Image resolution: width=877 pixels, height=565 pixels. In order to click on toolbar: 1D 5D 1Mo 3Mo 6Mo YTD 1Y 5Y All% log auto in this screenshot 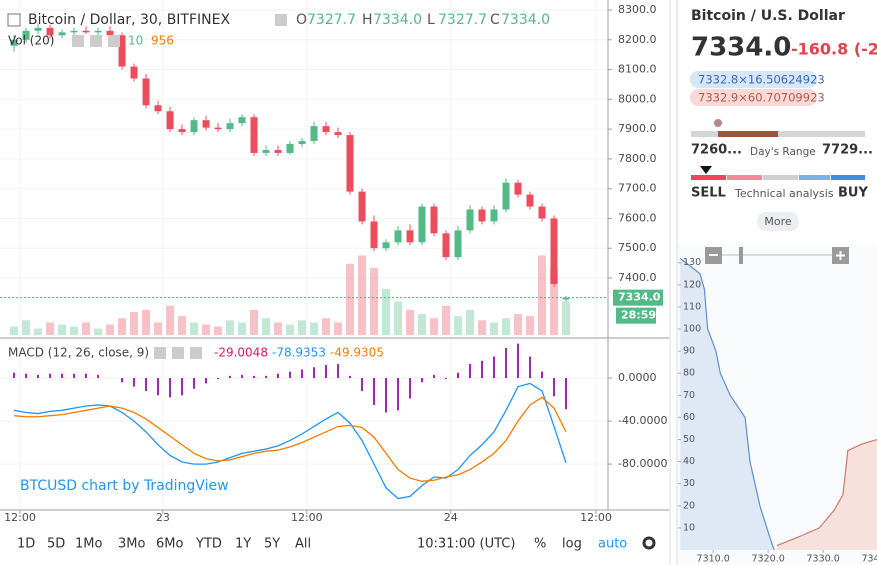, I will do `click(322, 544)`.